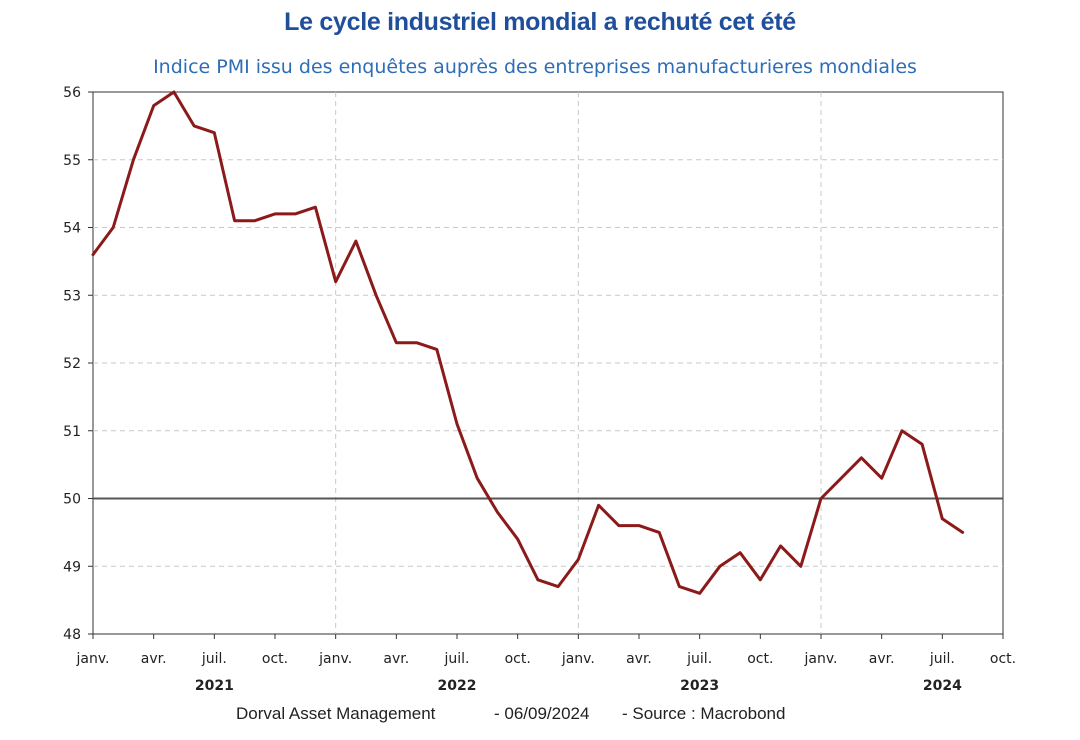 This screenshot has height=740, width=1080. I want to click on y-tick-label: 49, so click(72, 567).